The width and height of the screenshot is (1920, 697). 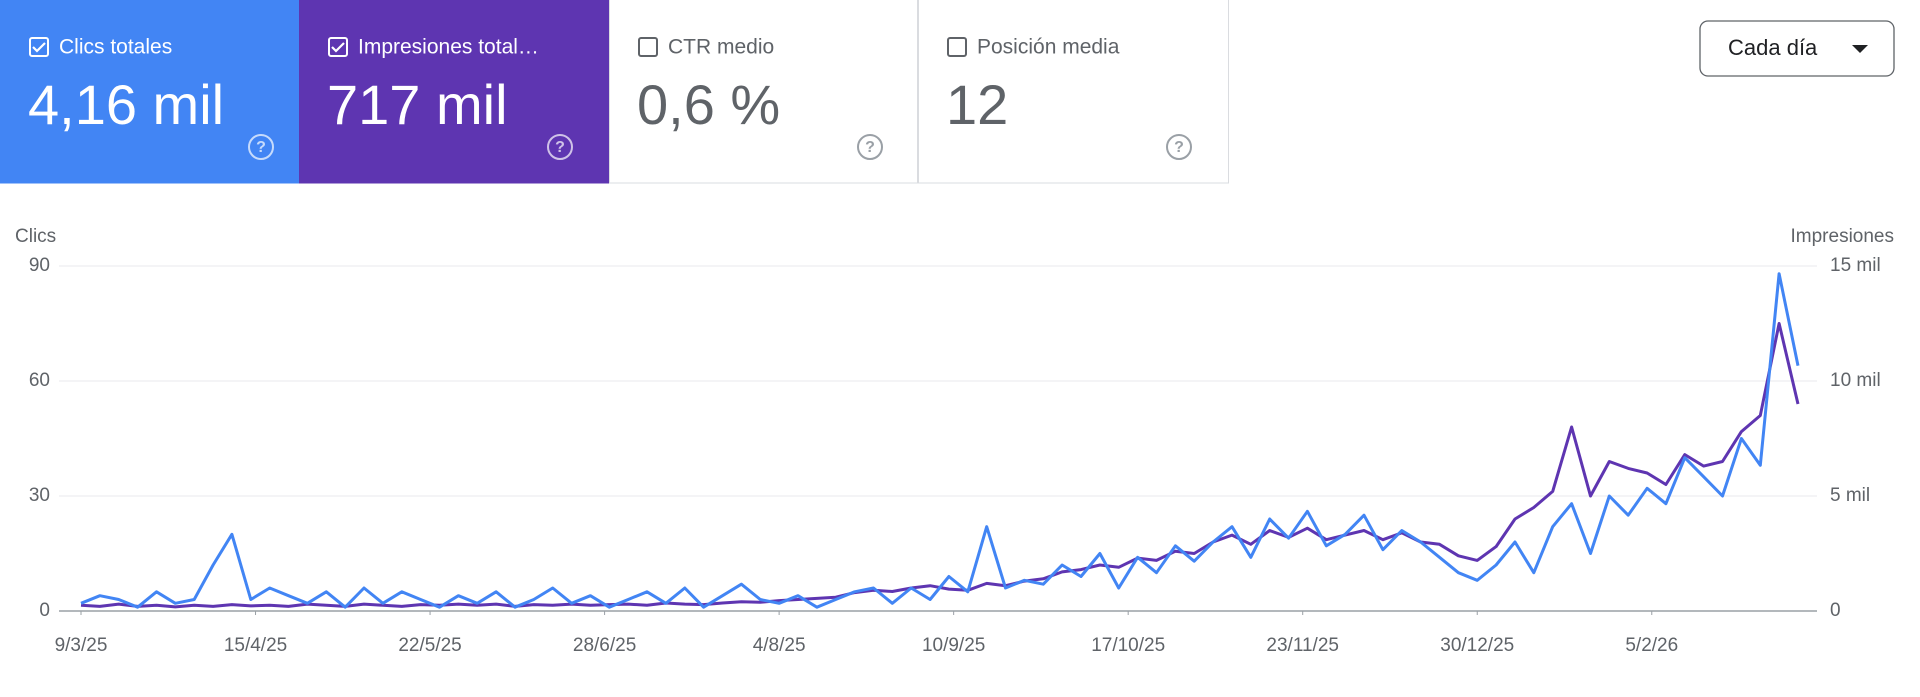 What do you see at coordinates (115, 47) in the screenshot?
I see `card-label: Clics totales` at bounding box center [115, 47].